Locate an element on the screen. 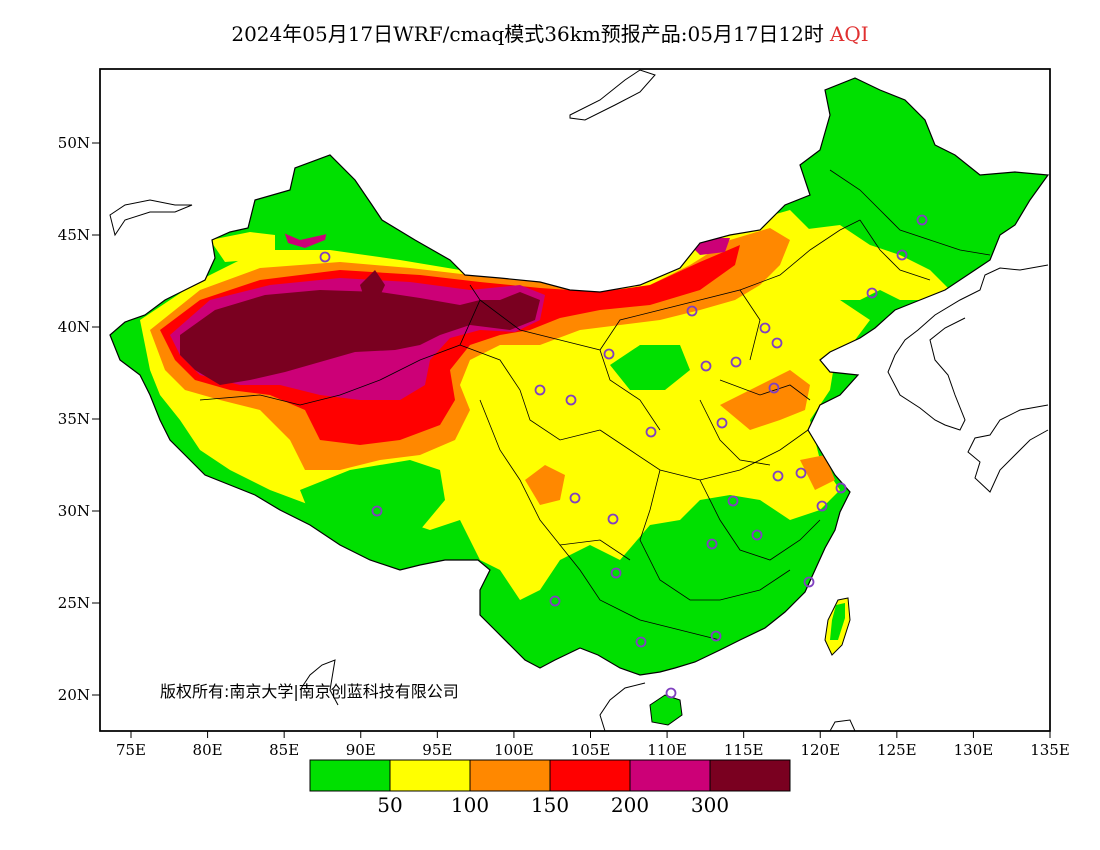  legend-label: 50 is located at coordinates (389, 805).